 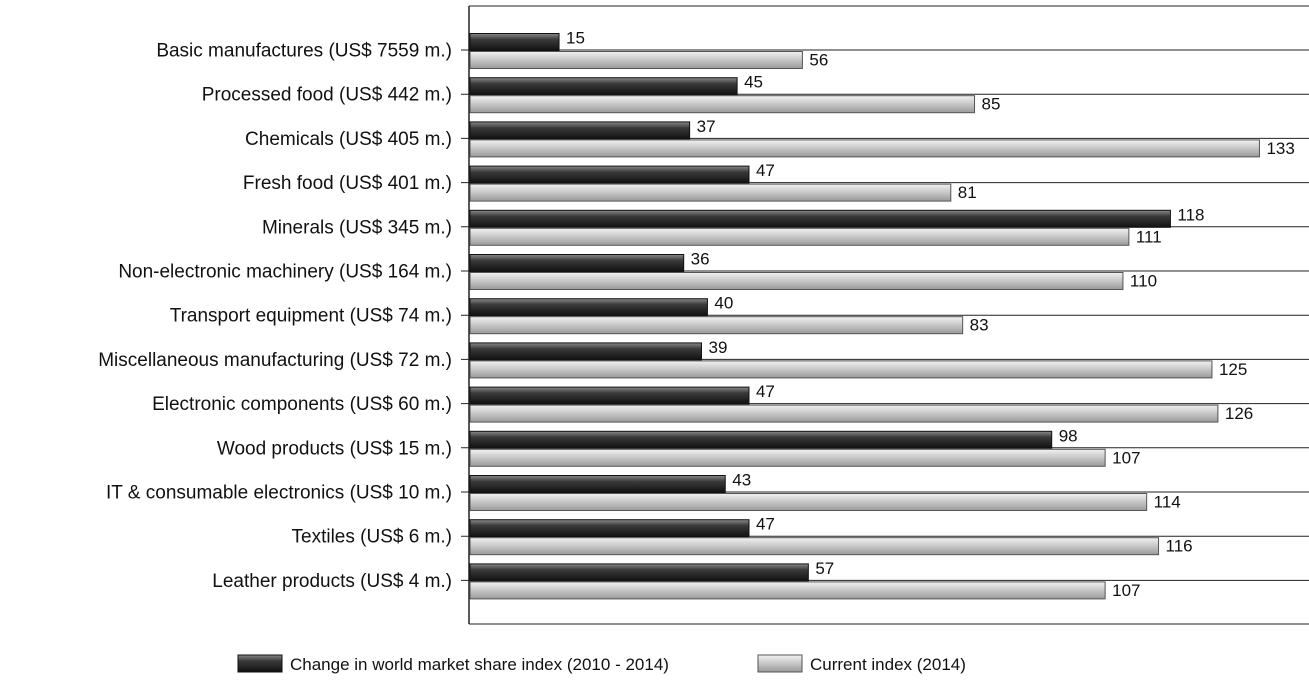 What do you see at coordinates (372, 537) in the screenshot?
I see `category-label: Textiles (US$ 6 m.)` at bounding box center [372, 537].